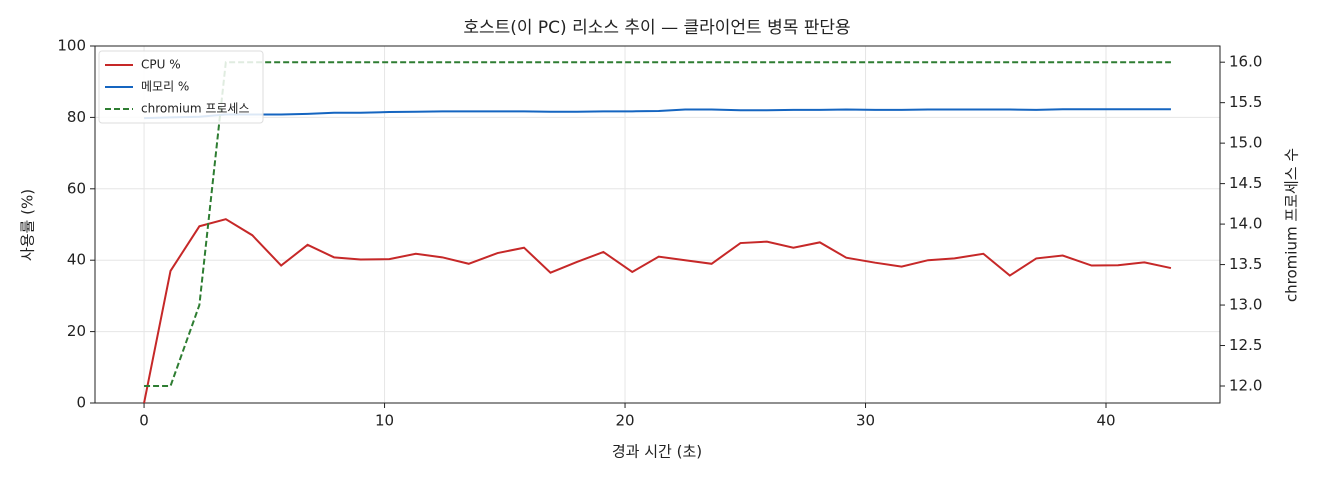  What do you see at coordinates (1245, 305) in the screenshot?
I see `y2-tick-label: 13.0` at bounding box center [1245, 305].